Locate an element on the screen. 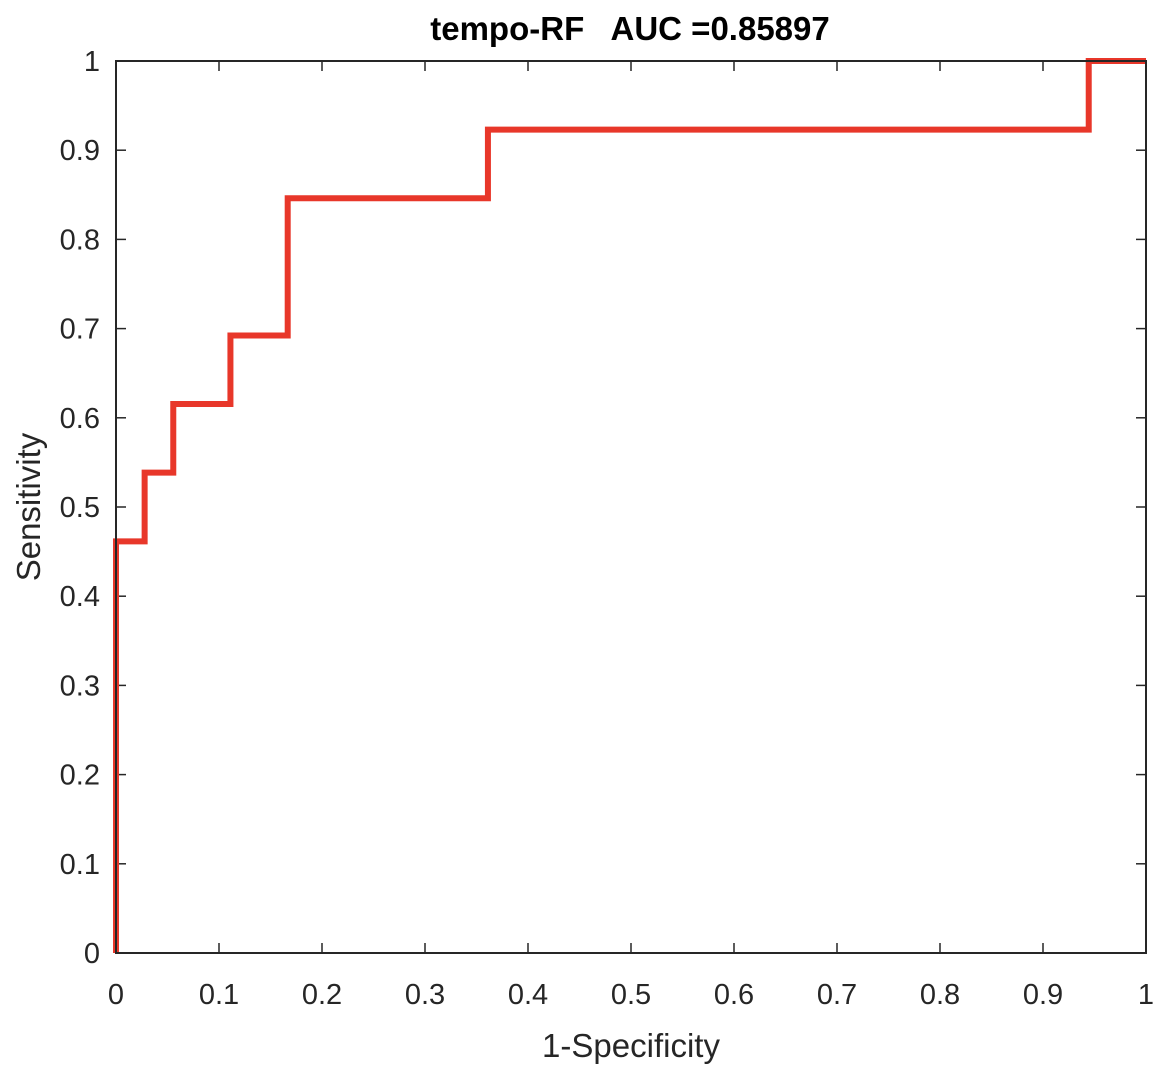  x-tick-label: 0.8 is located at coordinates (940, 995).